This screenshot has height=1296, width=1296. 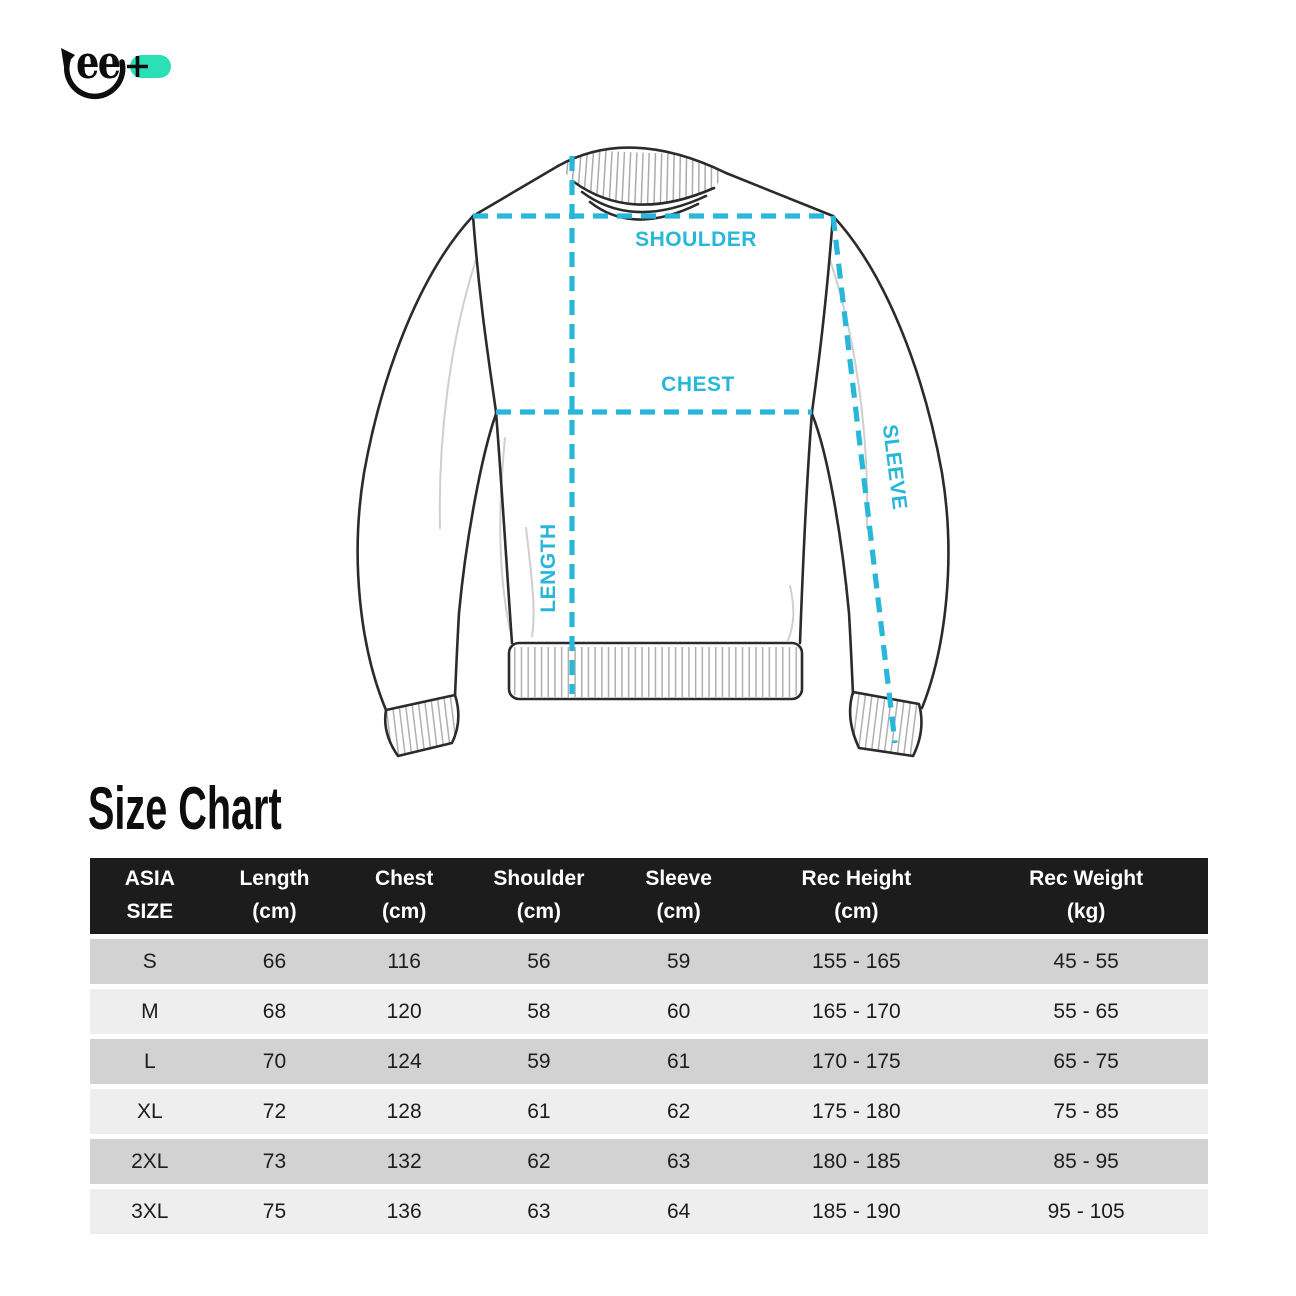 What do you see at coordinates (404, 1161) in the screenshot?
I see `size-cell: 132` at bounding box center [404, 1161].